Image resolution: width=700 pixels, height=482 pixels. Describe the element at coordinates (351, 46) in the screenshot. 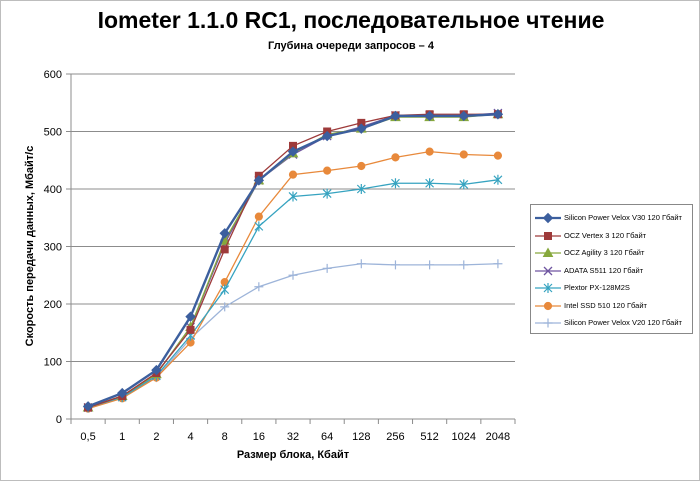

I see `chart-subtitle: Глубина очереди запросов – 4` at that location.